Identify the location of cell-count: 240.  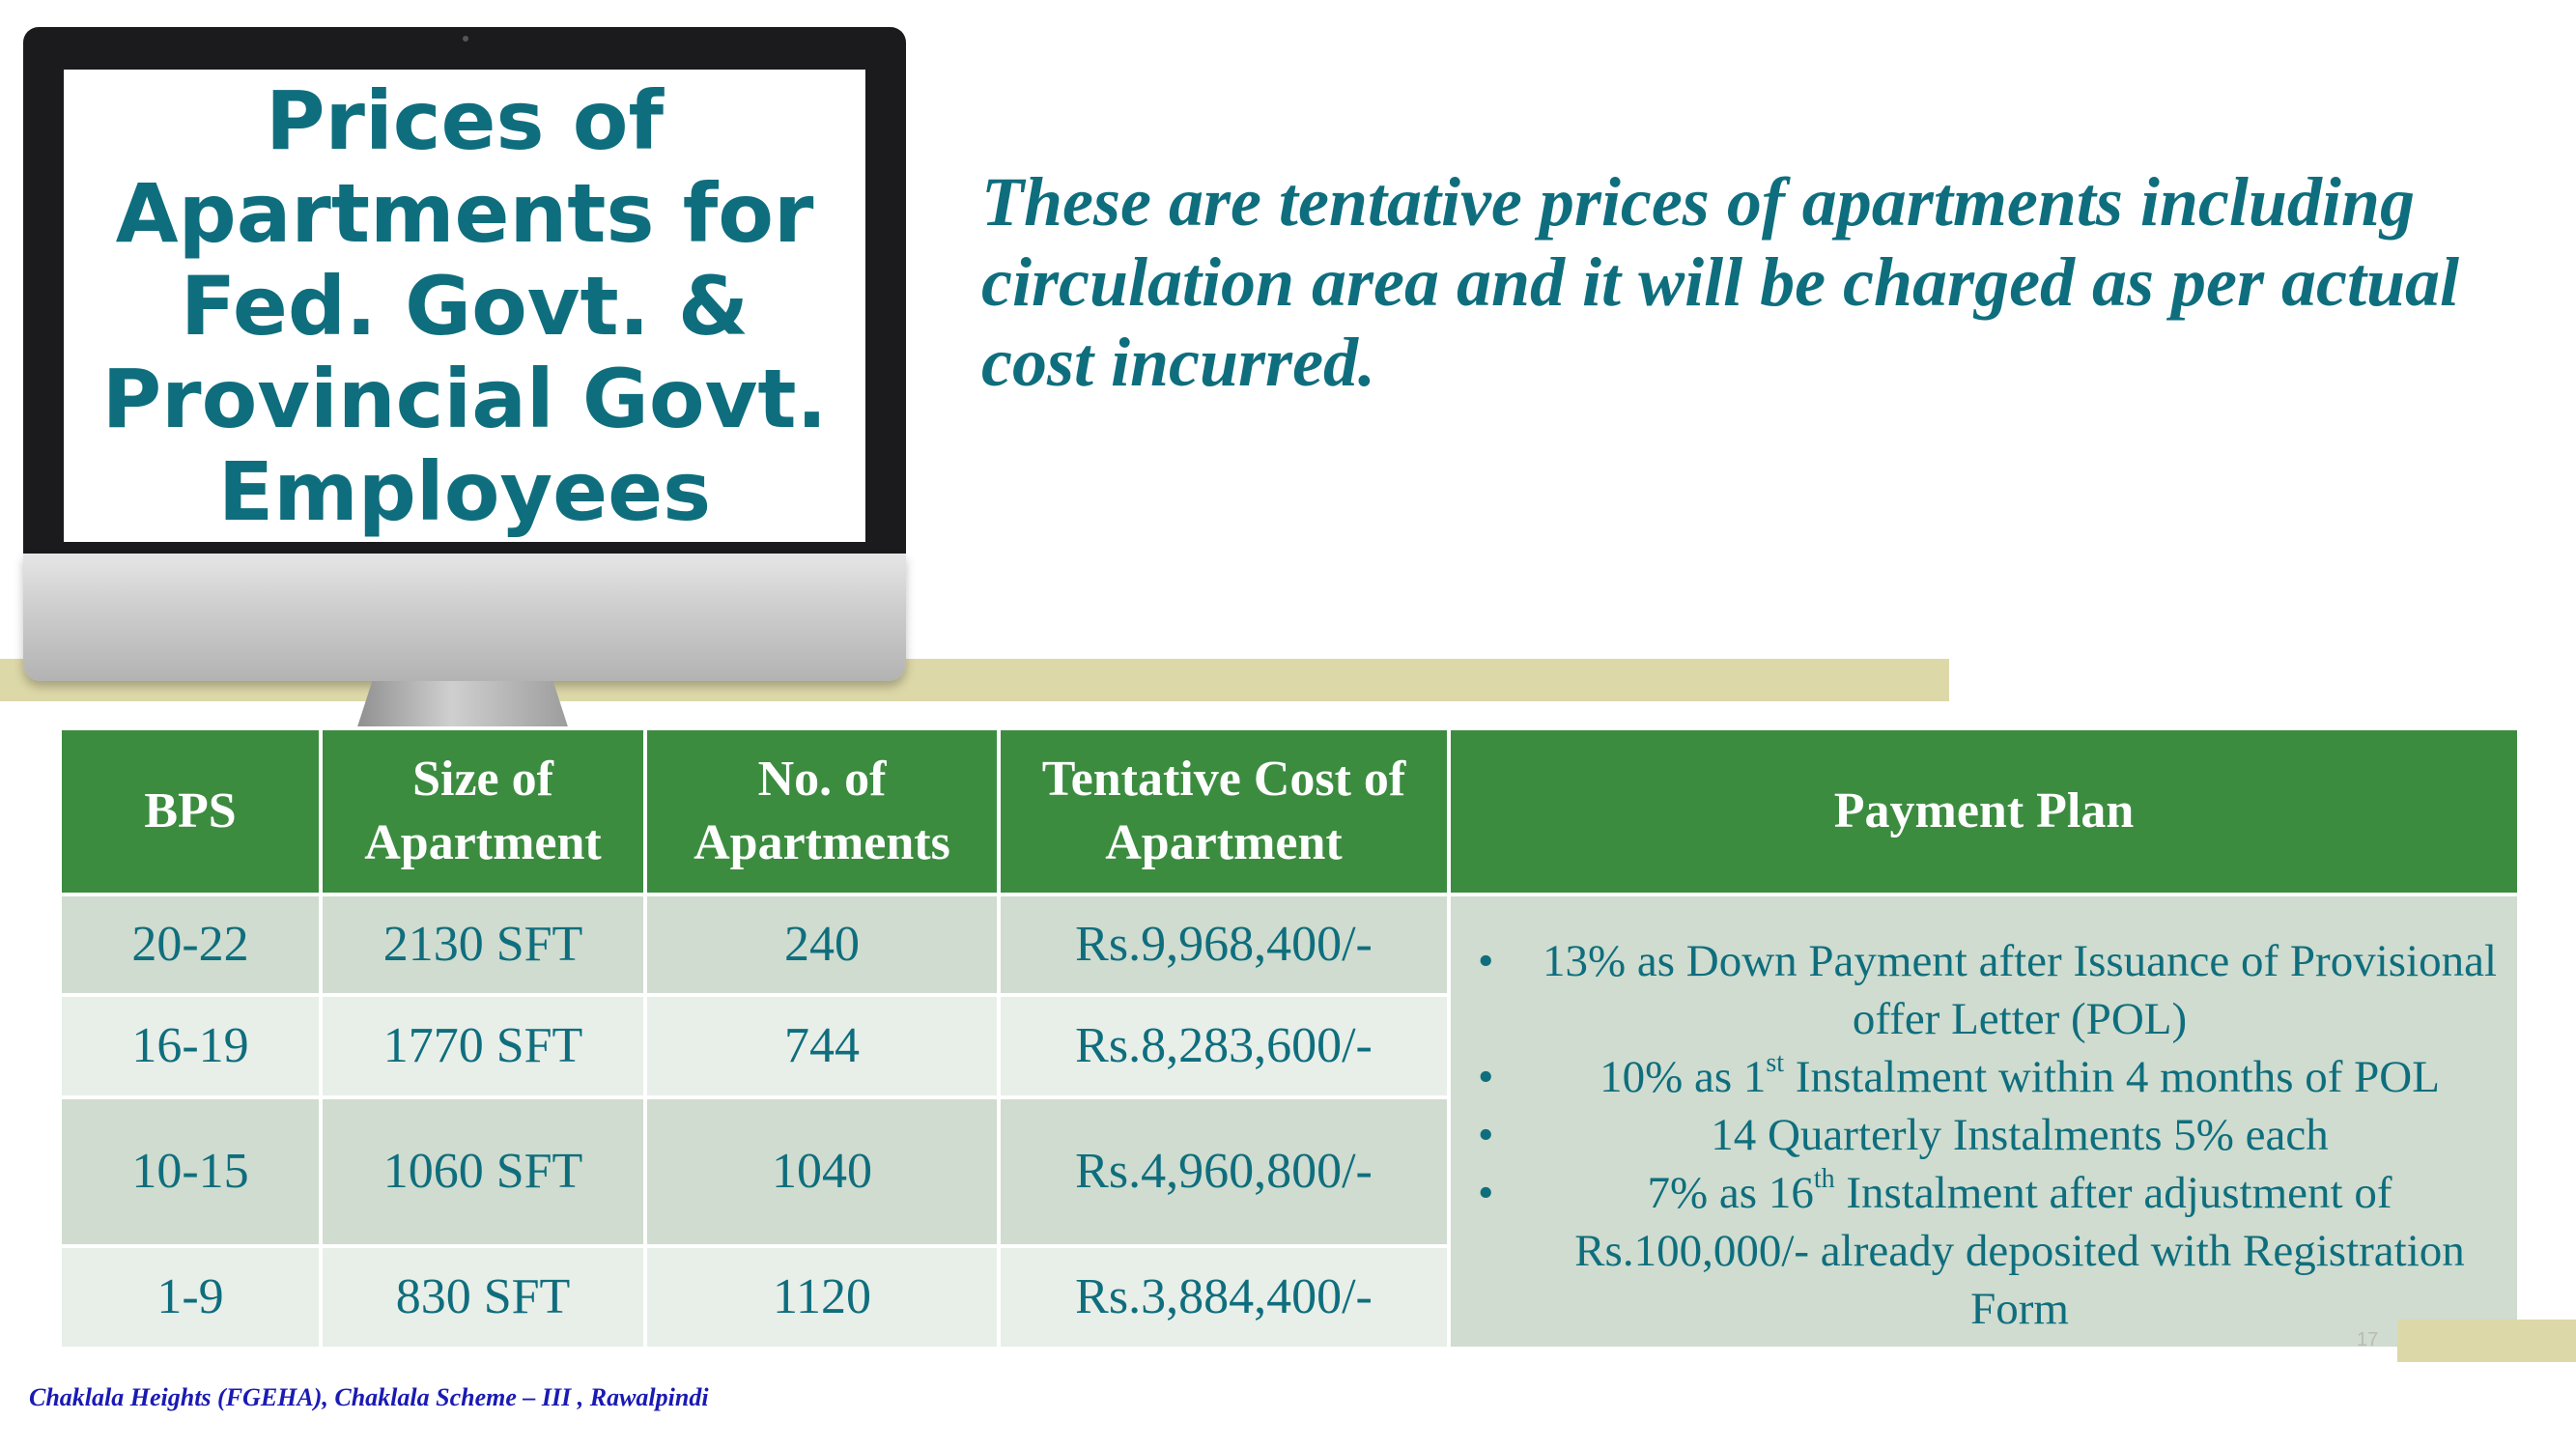
(822, 945).